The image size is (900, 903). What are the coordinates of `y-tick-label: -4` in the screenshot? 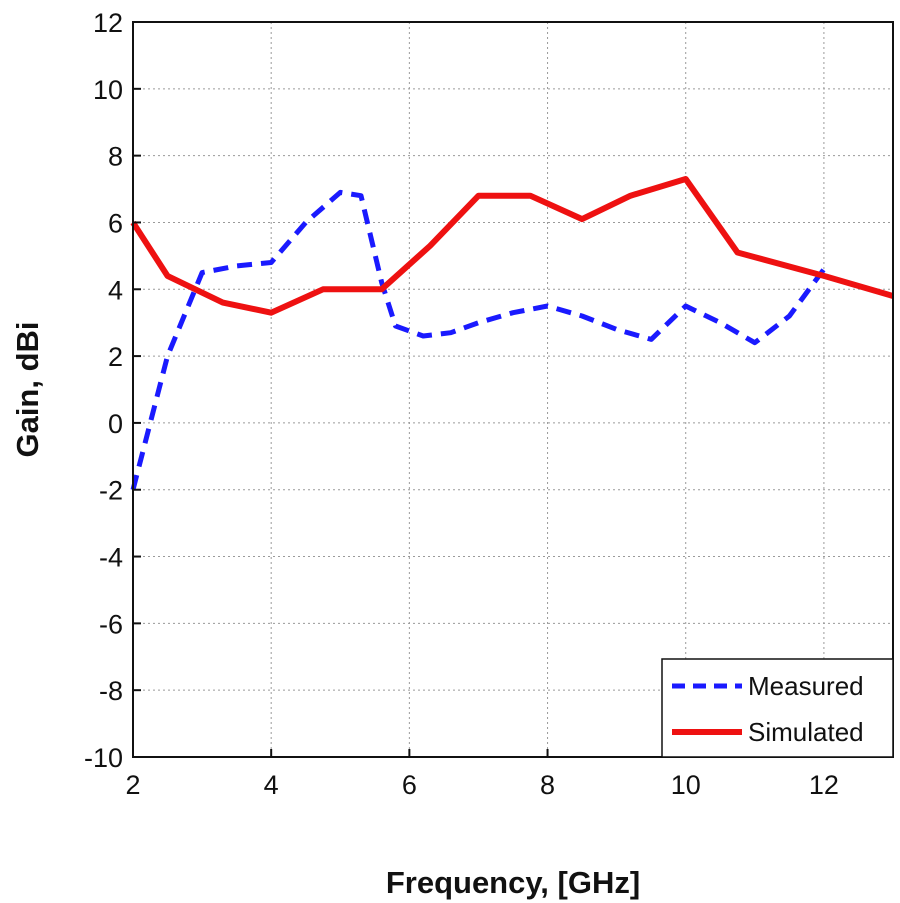 It's located at (111, 558).